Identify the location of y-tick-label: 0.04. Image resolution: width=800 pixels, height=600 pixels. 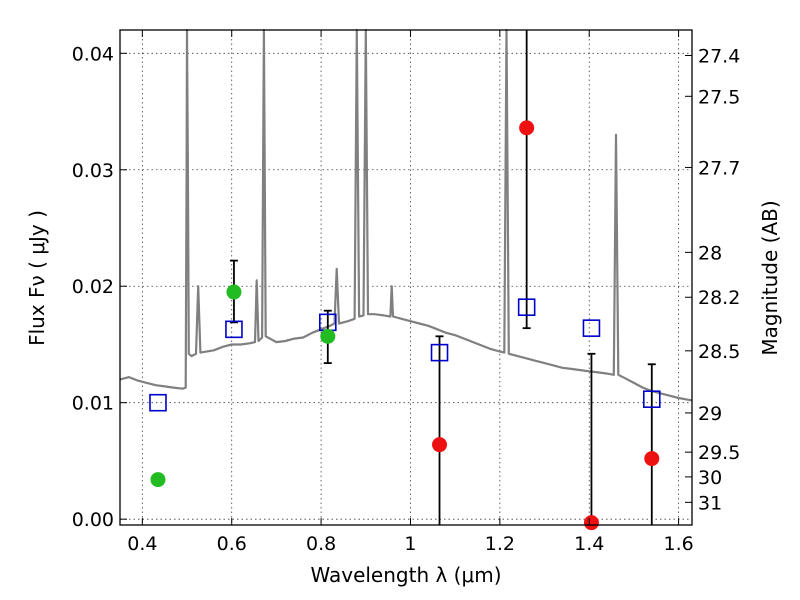
(93, 54).